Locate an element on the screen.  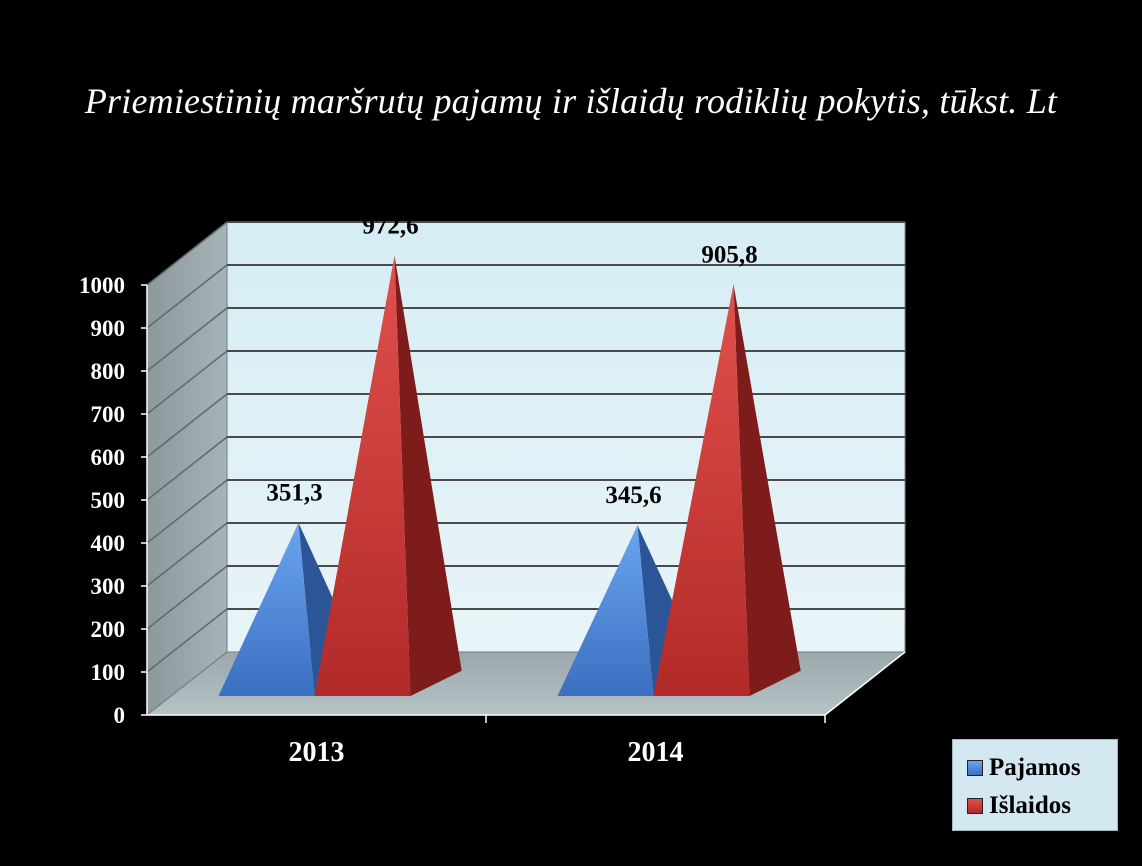
y-tick-label: 0 is located at coordinates (120, 715).